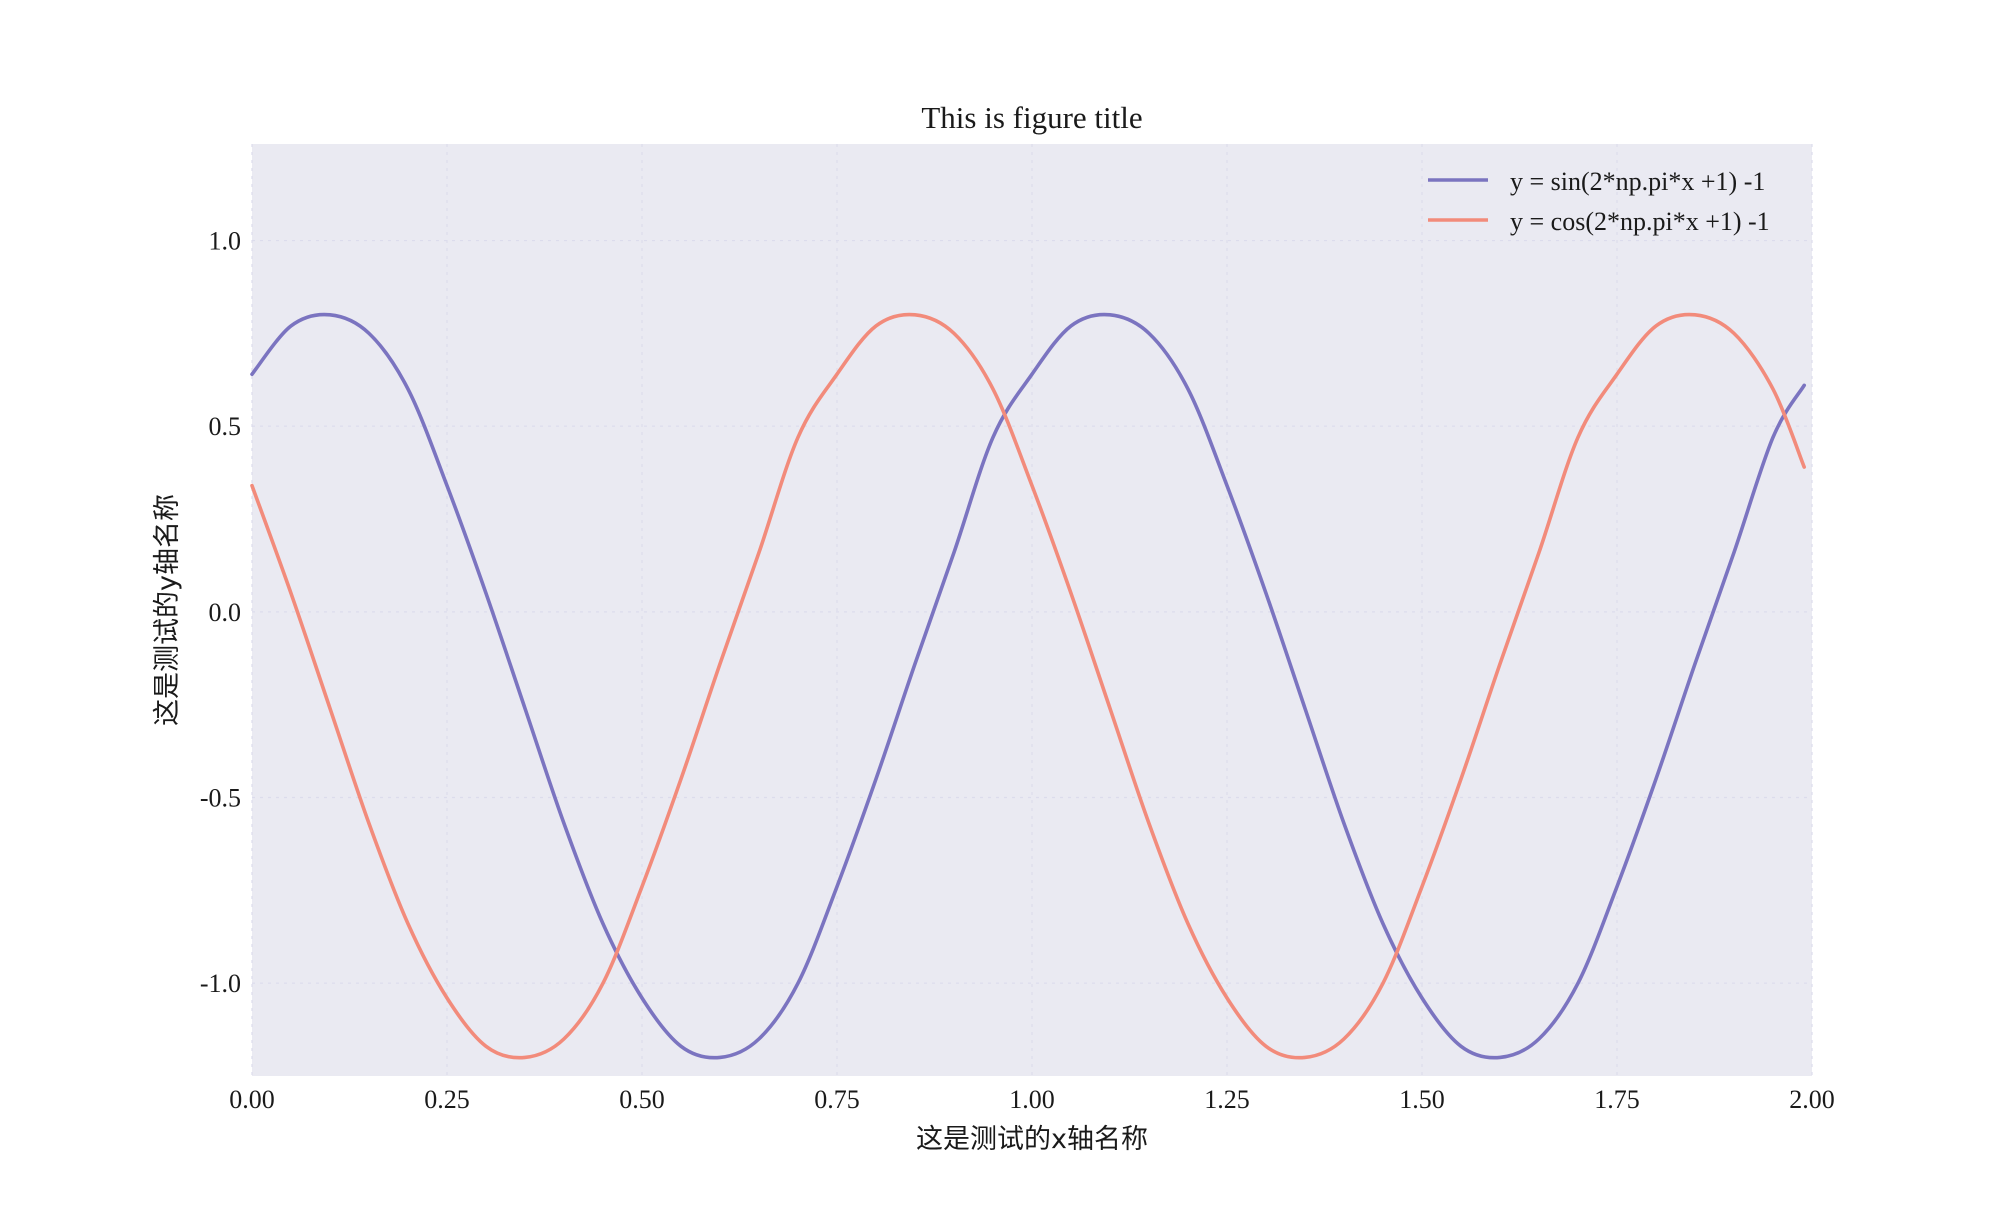 This screenshot has height=1205, width=2000. Describe the element at coordinates (225, 241) in the screenshot. I see `y-tick-label: 1.0` at that location.